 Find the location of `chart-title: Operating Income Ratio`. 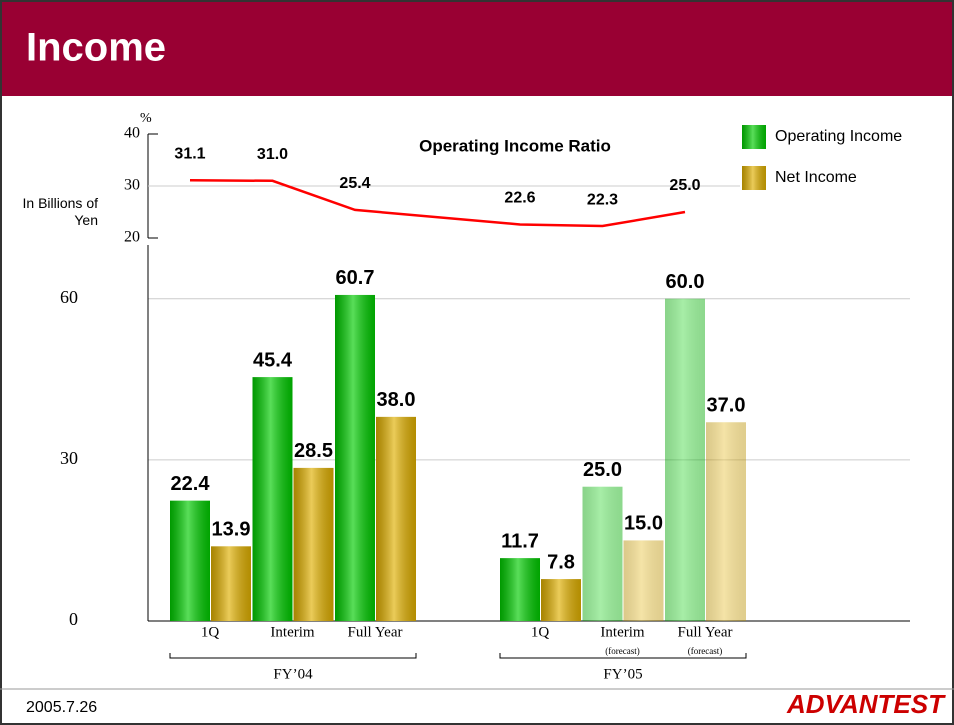

chart-title: Operating Income Ratio is located at coordinates (515, 145).